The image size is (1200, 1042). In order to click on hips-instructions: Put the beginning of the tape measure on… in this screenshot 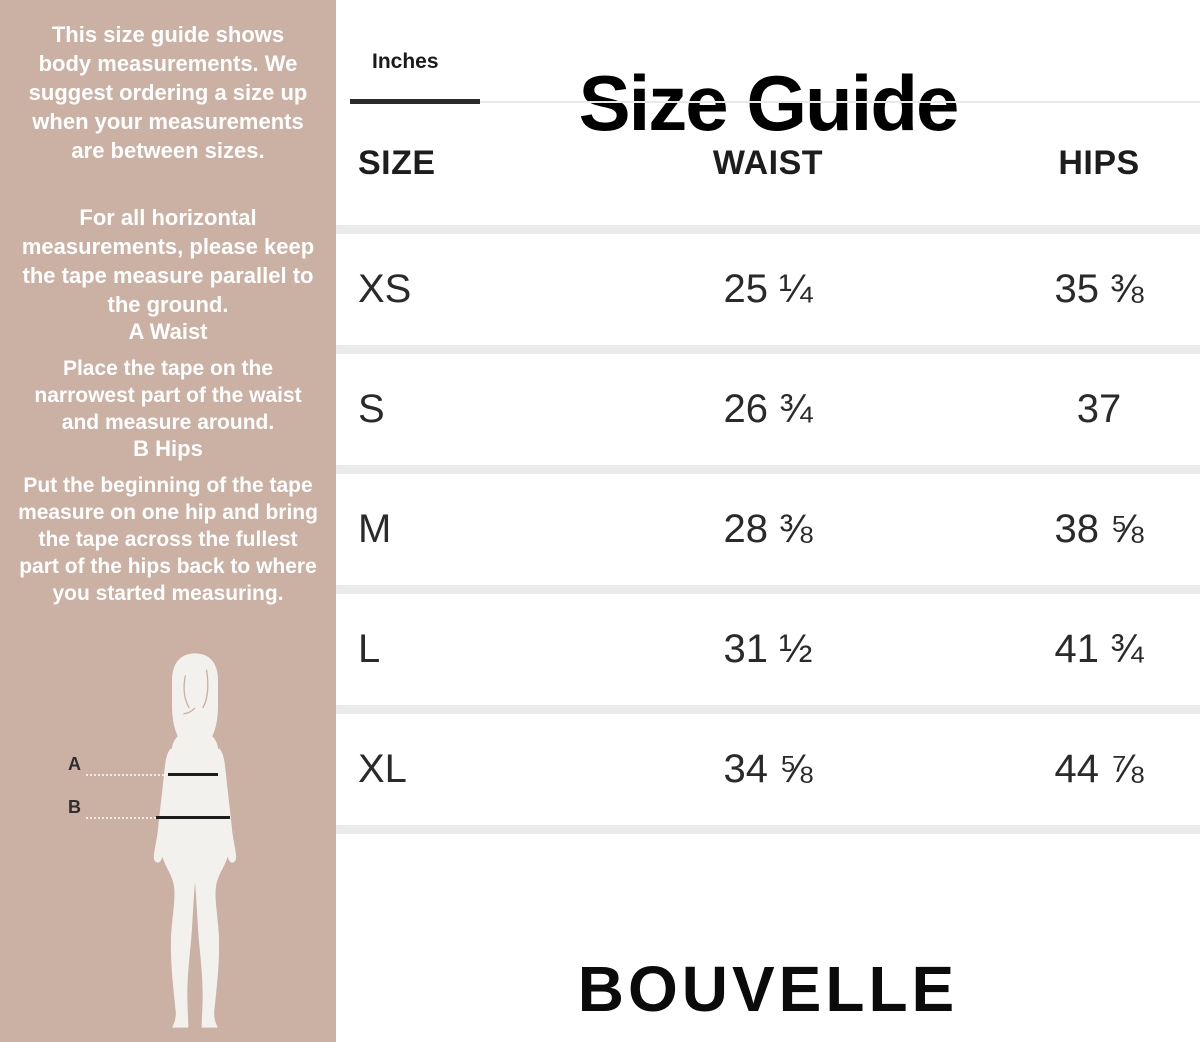, I will do `click(168, 539)`.